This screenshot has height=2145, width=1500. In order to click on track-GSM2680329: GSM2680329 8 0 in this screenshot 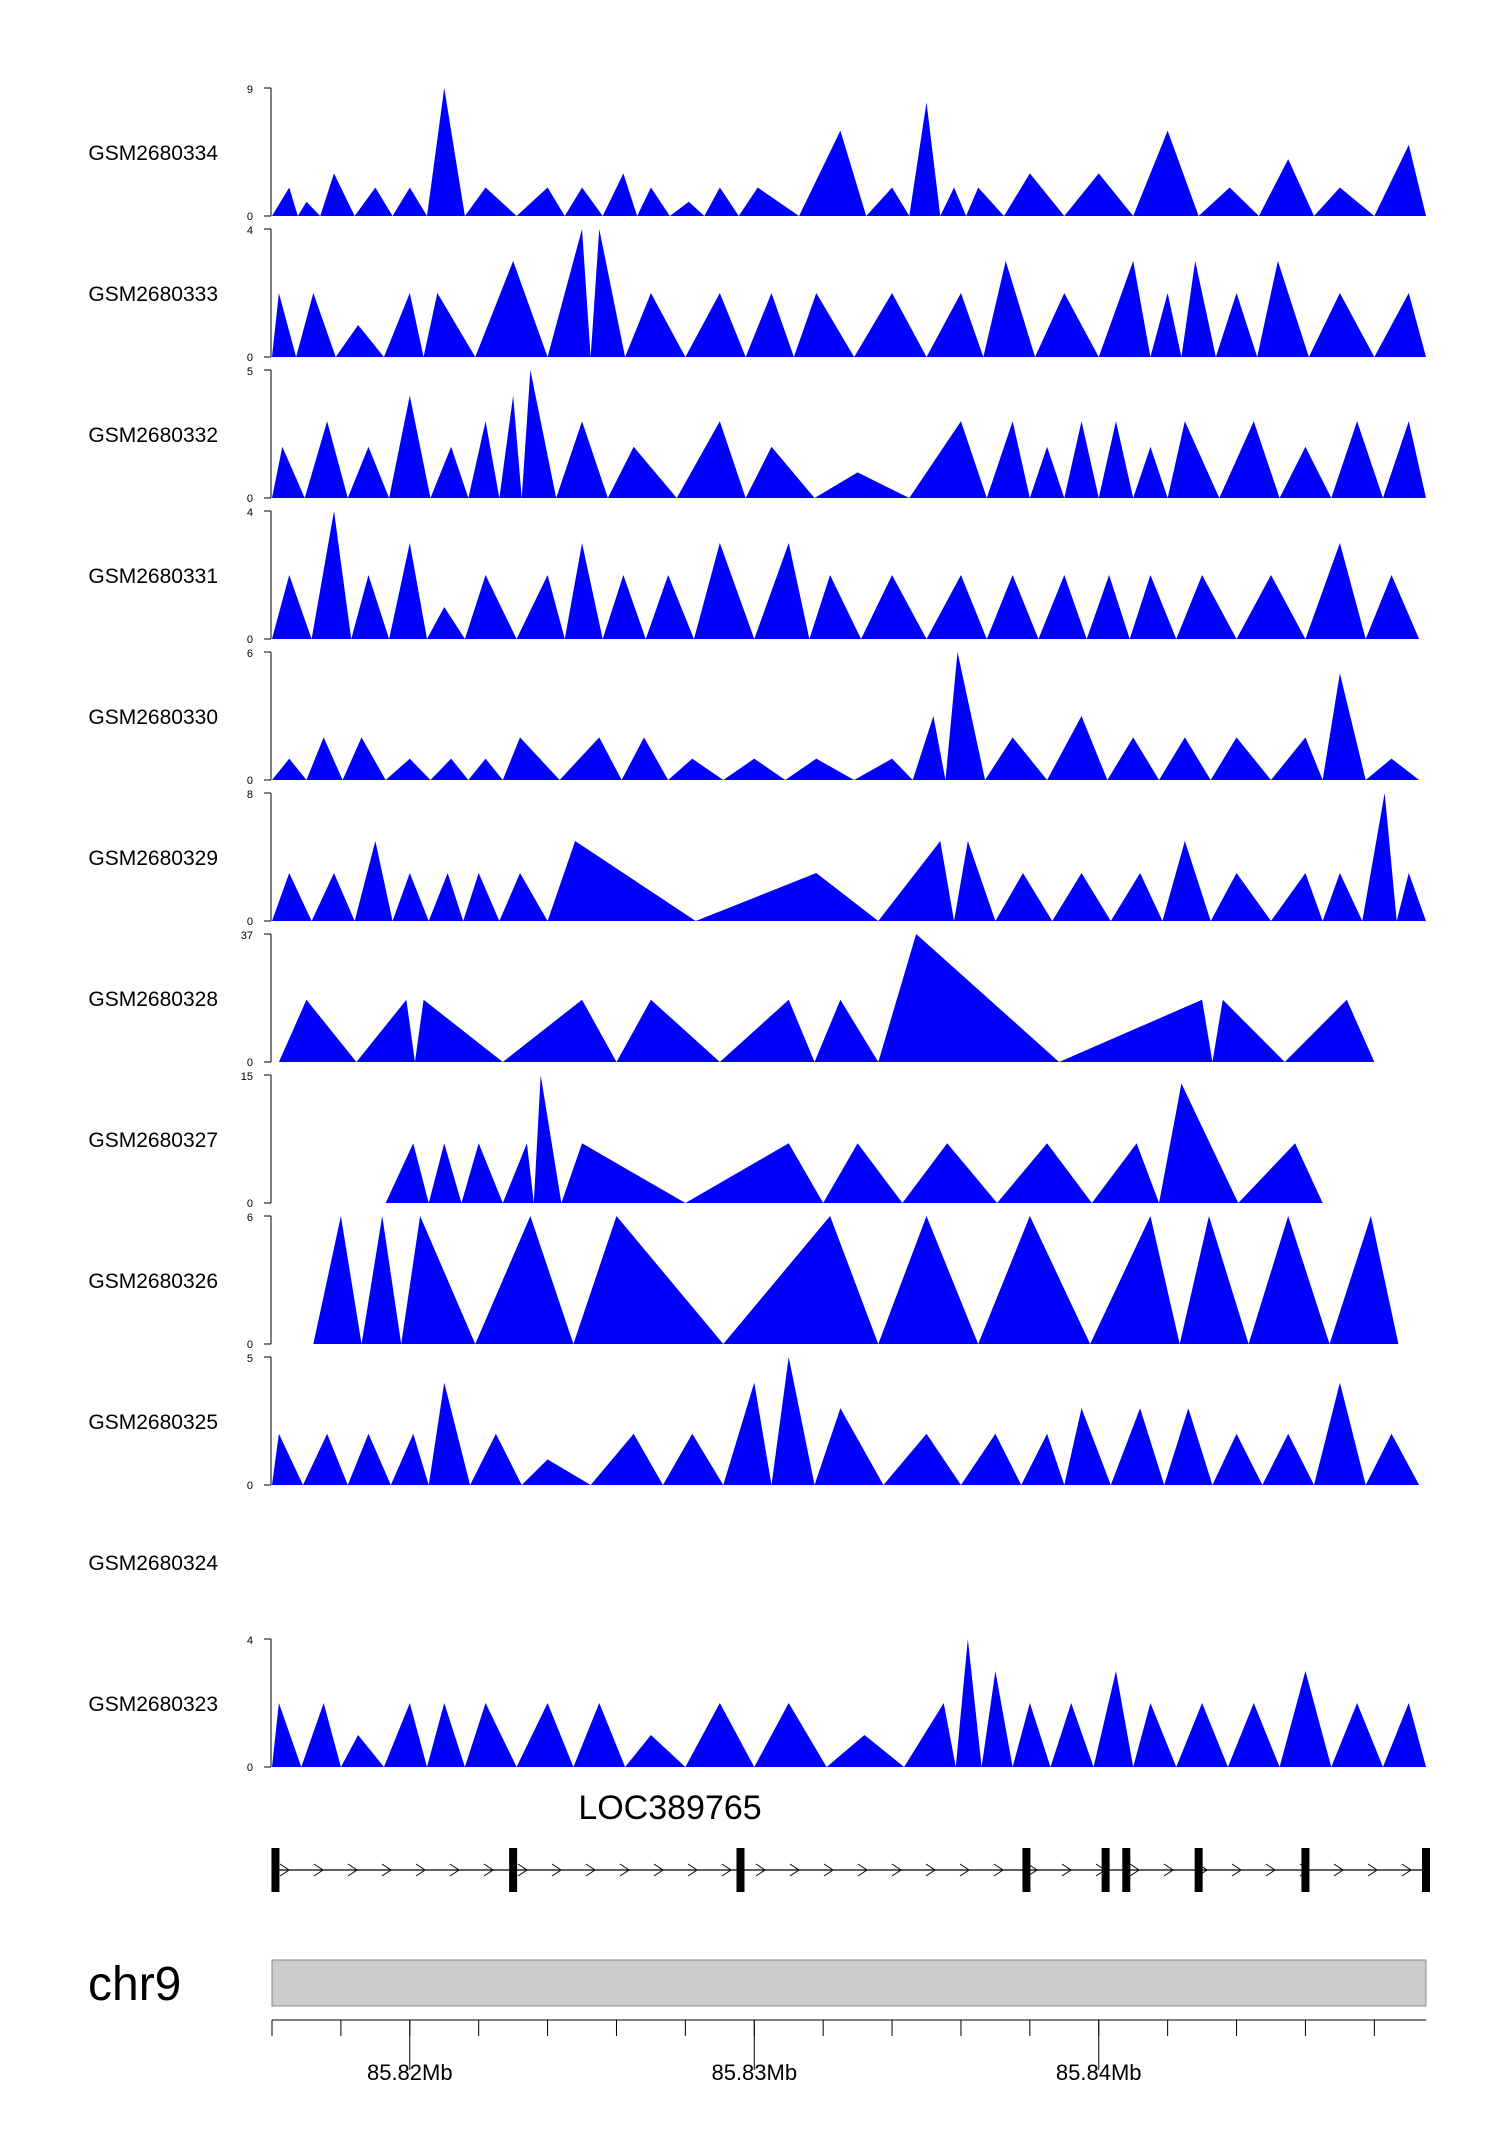, I will do `click(757, 858)`.